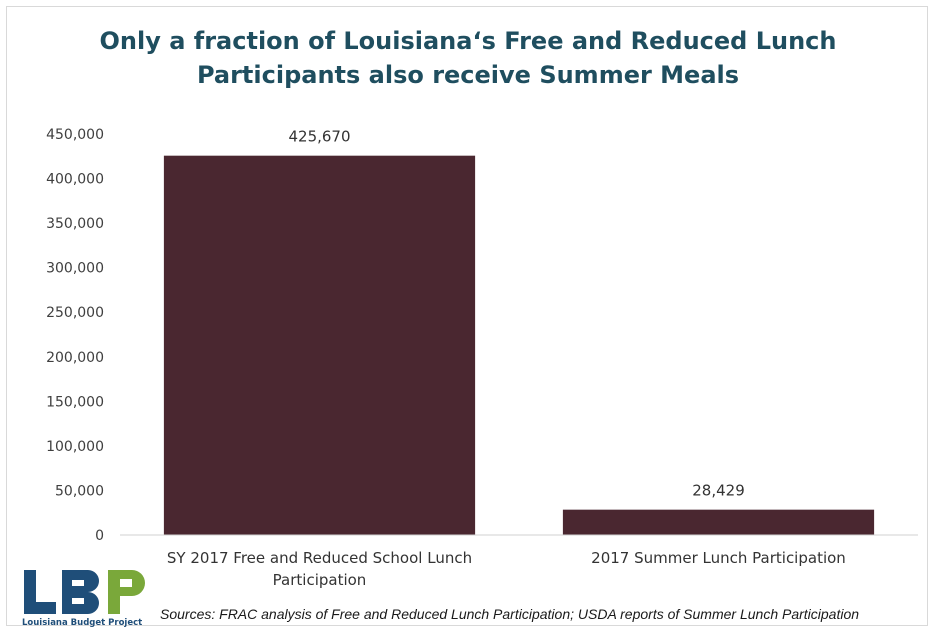 This screenshot has width=936, height=632. I want to click on lbp-logo-mark, so click(84, 592).